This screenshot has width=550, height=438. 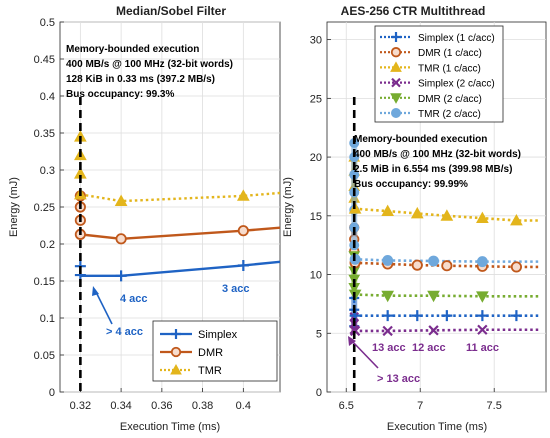 I want to click on left-info-line4: Bus occupancy: 99.3%, so click(x=120, y=94).